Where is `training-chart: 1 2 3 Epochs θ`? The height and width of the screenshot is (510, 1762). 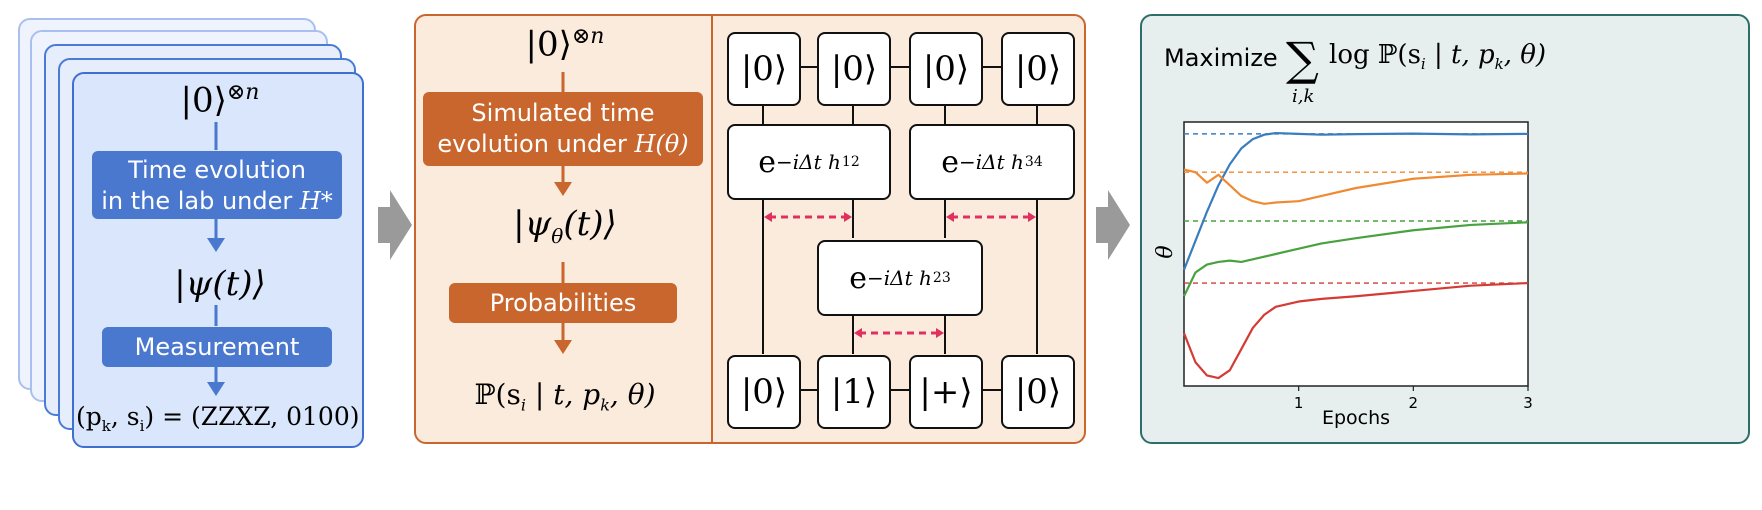
training-chart: 1 2 3 Epochs θ is located at coordinates (1343, 275).